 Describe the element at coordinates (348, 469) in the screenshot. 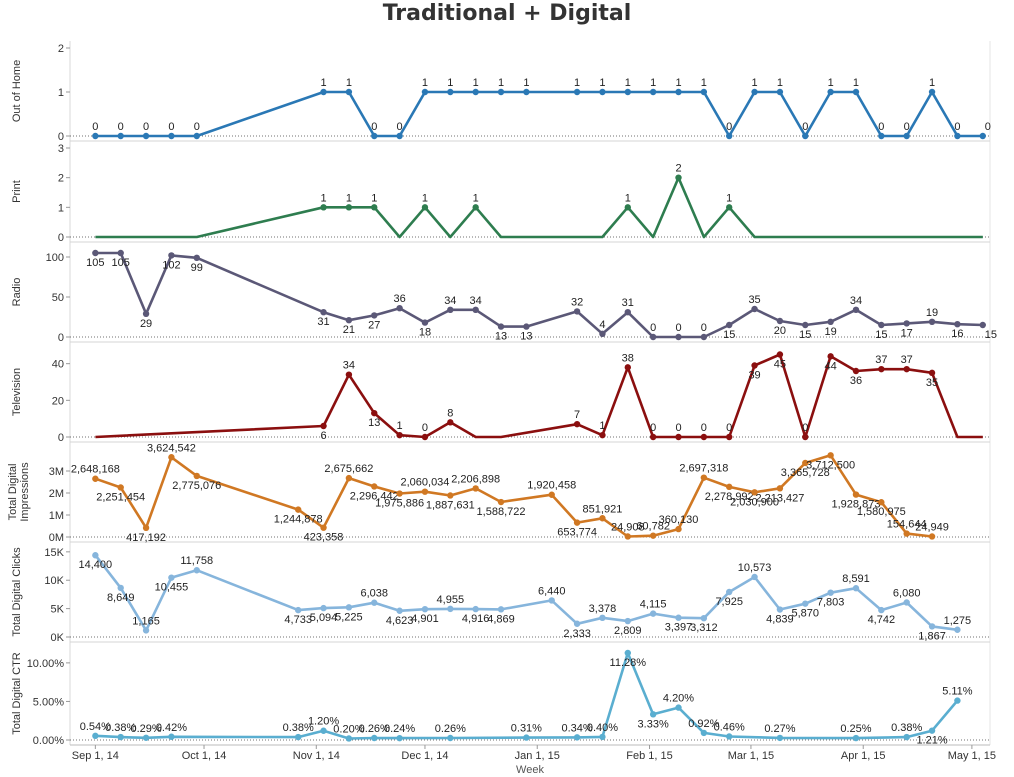

I see `data-label: 2,675,662` at that location.